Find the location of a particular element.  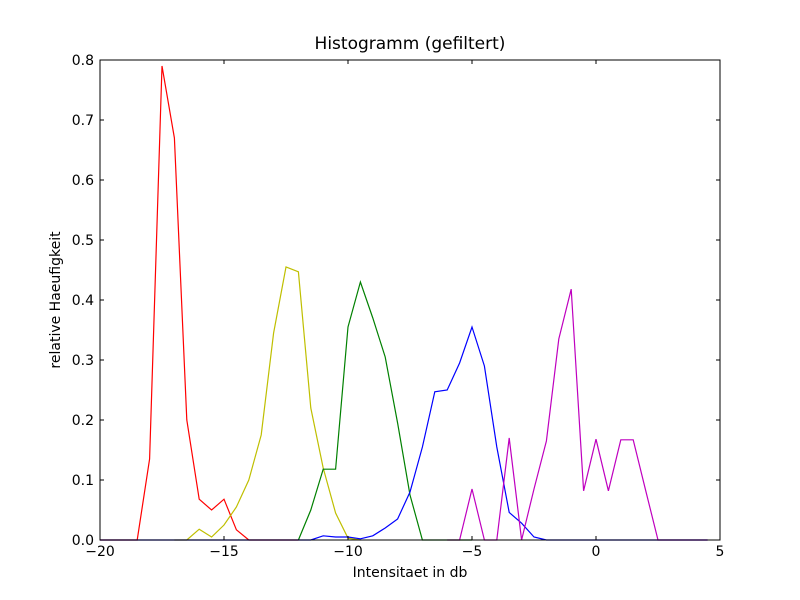

y-tick-label: 0.4 is located at coordinates (83, 301).